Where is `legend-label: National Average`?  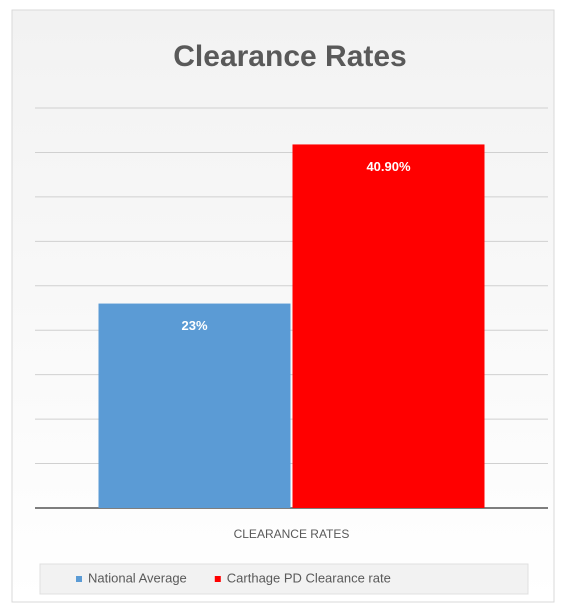
legend-label: National Average is located at coordinates (137, 577).